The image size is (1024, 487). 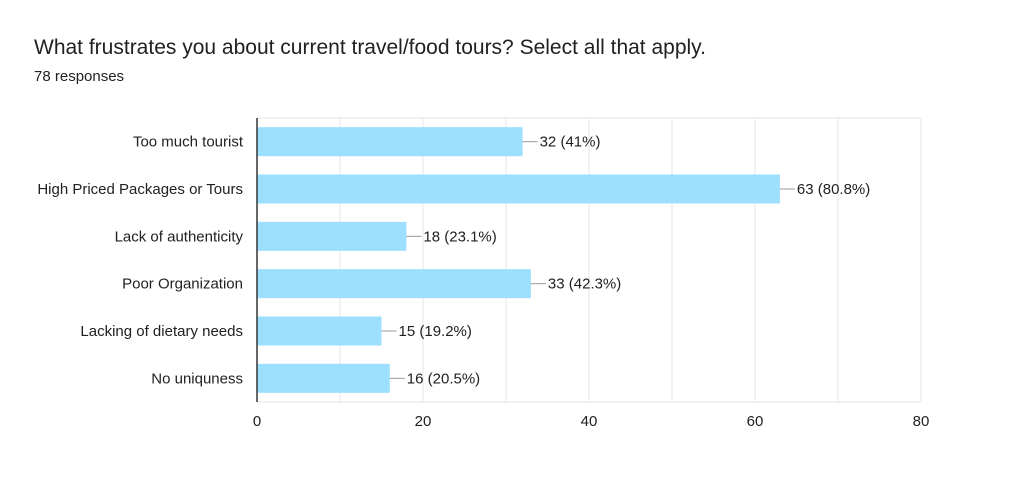 I want to click on x-tick-label: 20, so click(x=423, y=421).